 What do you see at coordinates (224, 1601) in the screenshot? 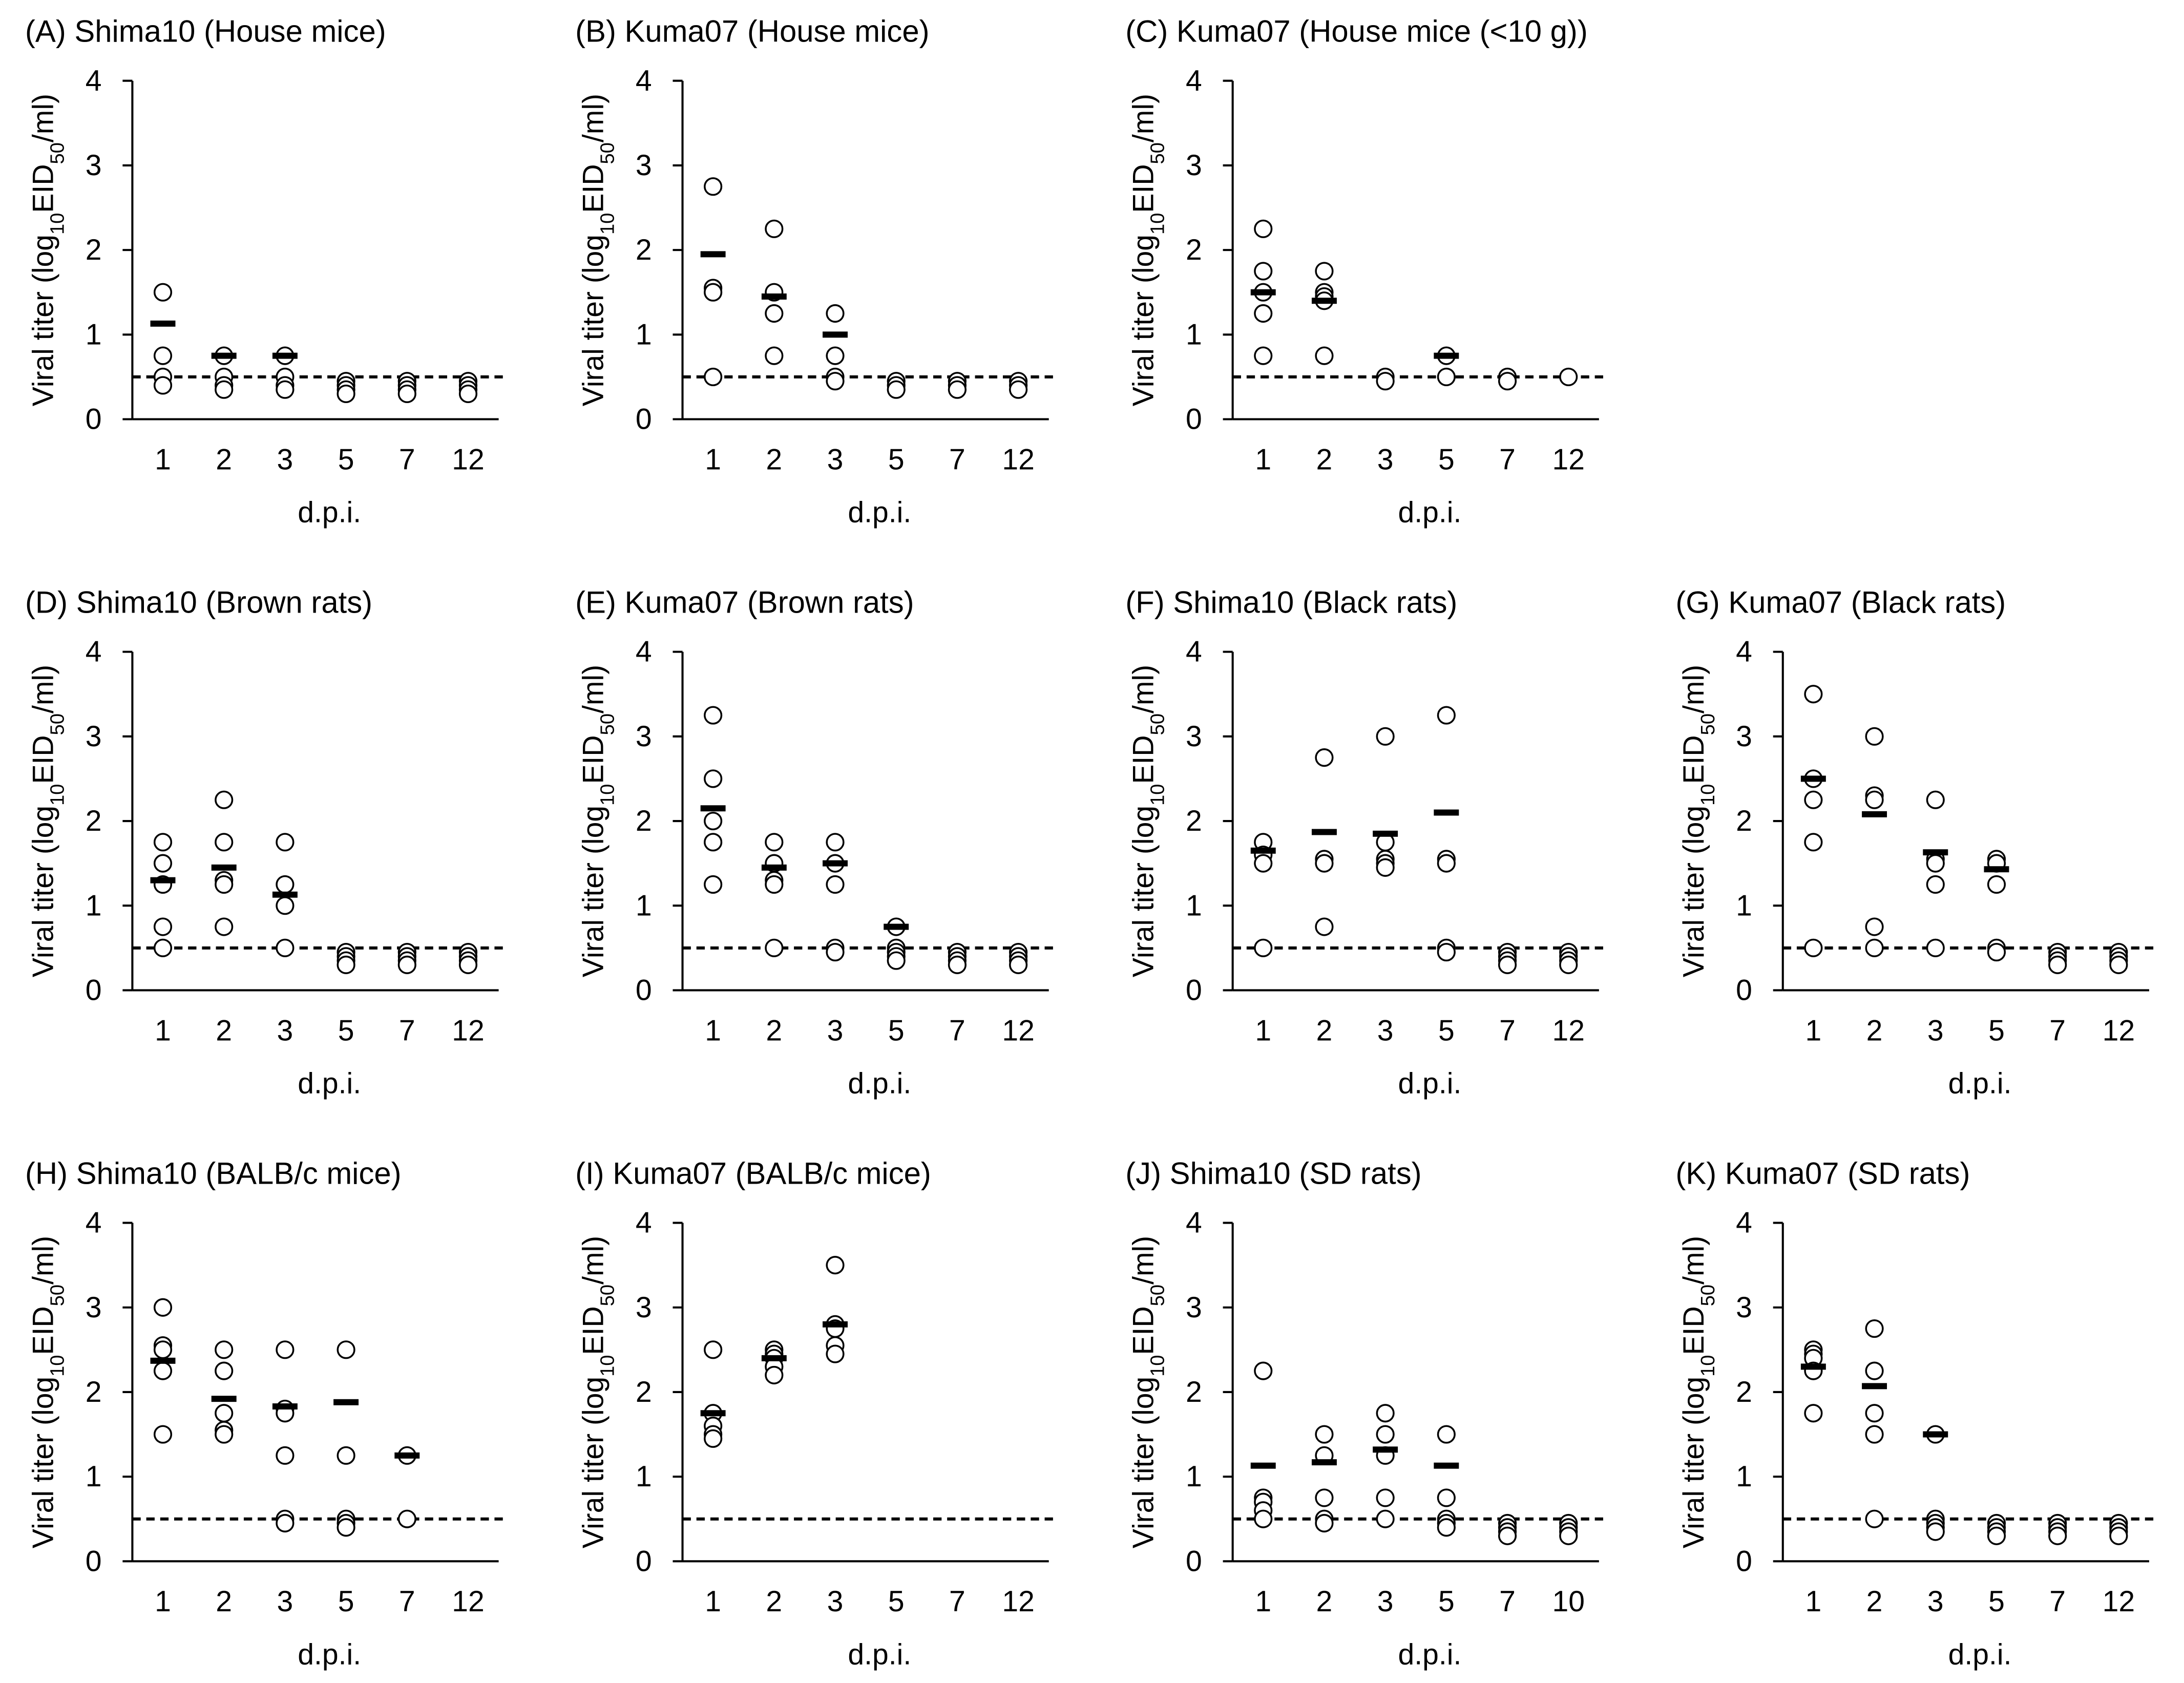
I see `x-tick-label: 2` at bounding box center [224, 1601].